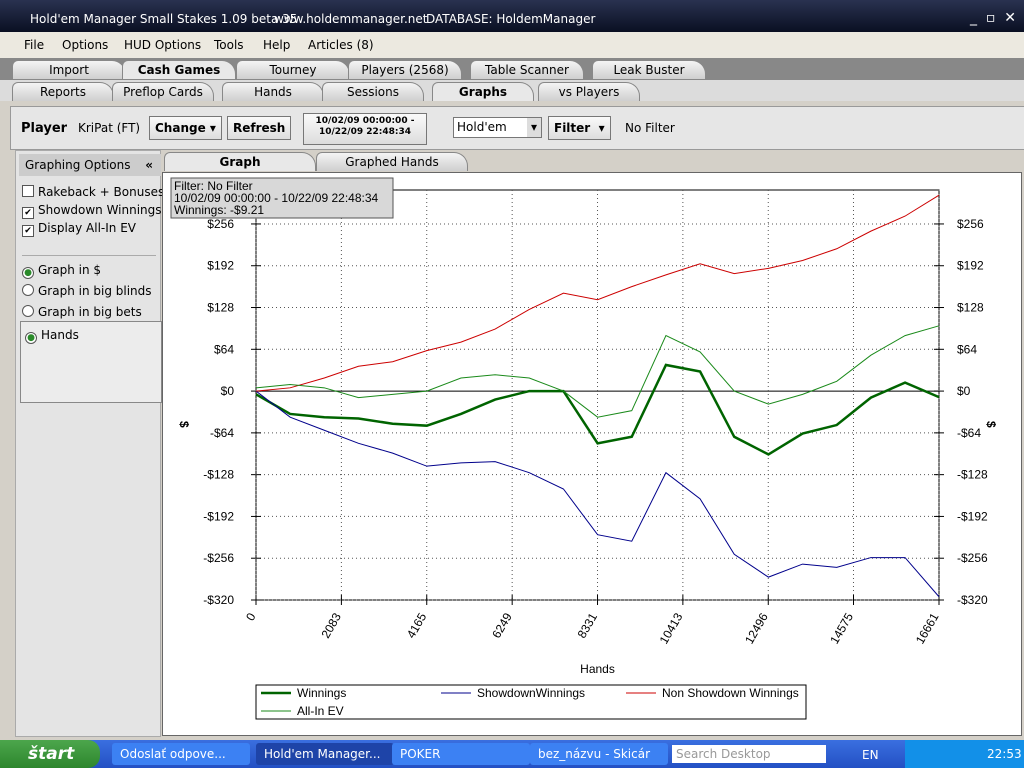  I want to click on radio-label: Graph in $, so click(70, 270).